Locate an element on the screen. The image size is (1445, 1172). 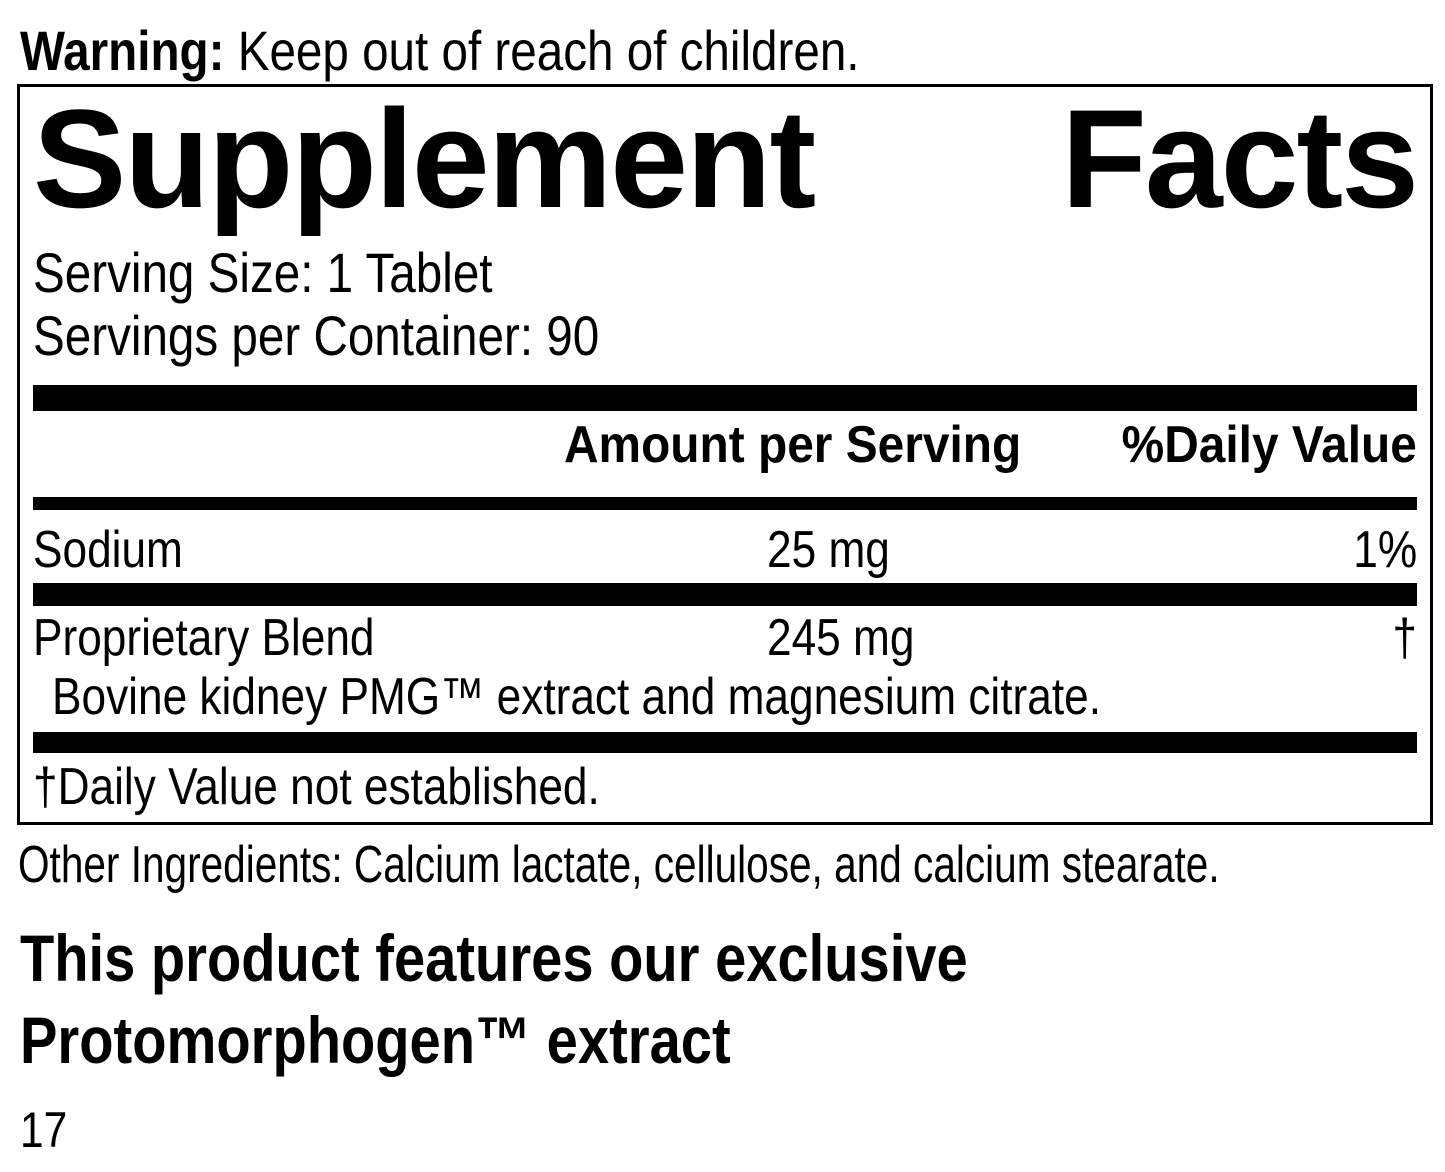
warning-line: Warning: Keep out of reach of children. is located at coordinates (514, 51).